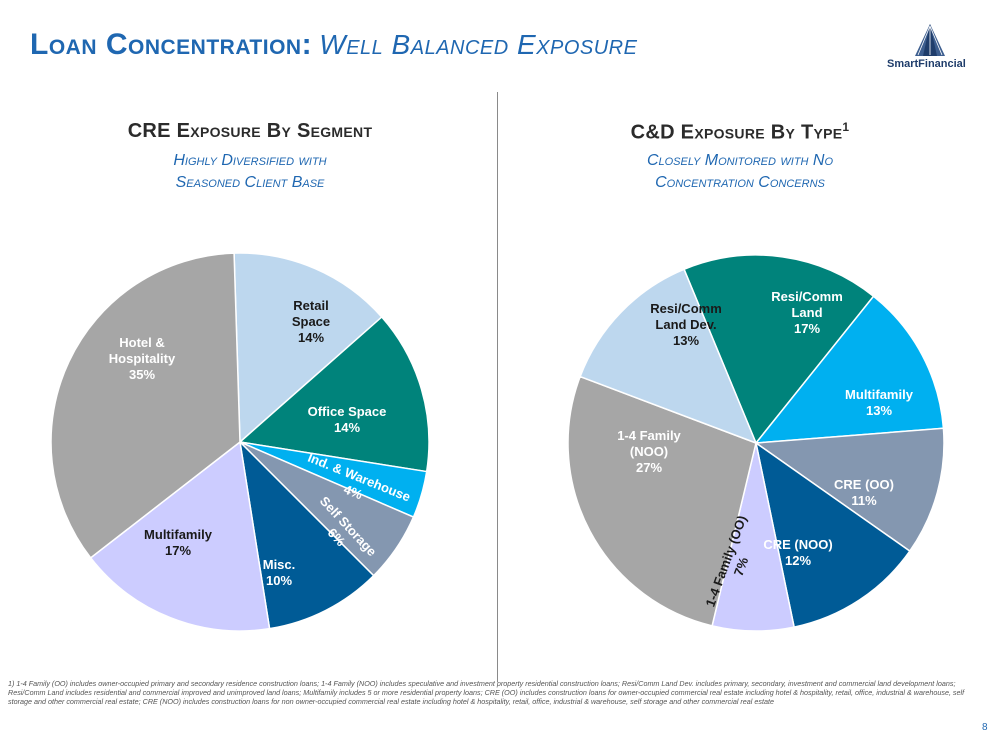  I want to click on cd-chart-title-text: C&D Exposure By Type, so click(736, 132).